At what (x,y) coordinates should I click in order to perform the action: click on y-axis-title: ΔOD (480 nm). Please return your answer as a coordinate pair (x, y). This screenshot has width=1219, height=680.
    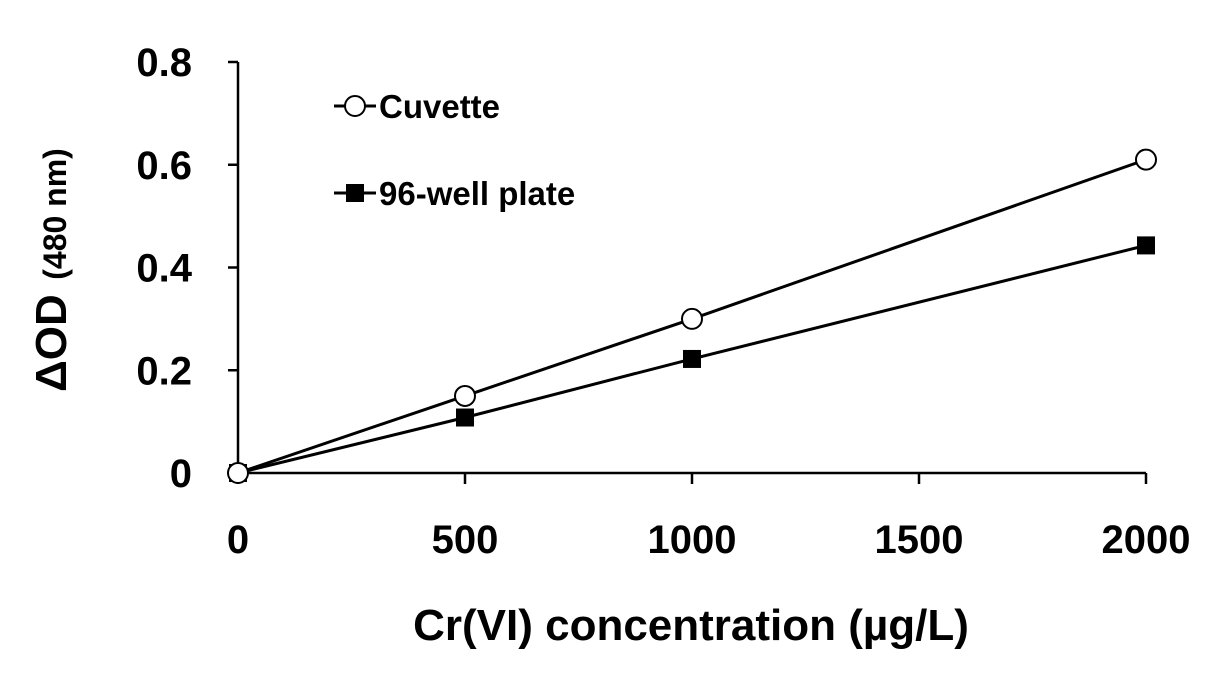
    Looking at the image, I should click on (51, 270).